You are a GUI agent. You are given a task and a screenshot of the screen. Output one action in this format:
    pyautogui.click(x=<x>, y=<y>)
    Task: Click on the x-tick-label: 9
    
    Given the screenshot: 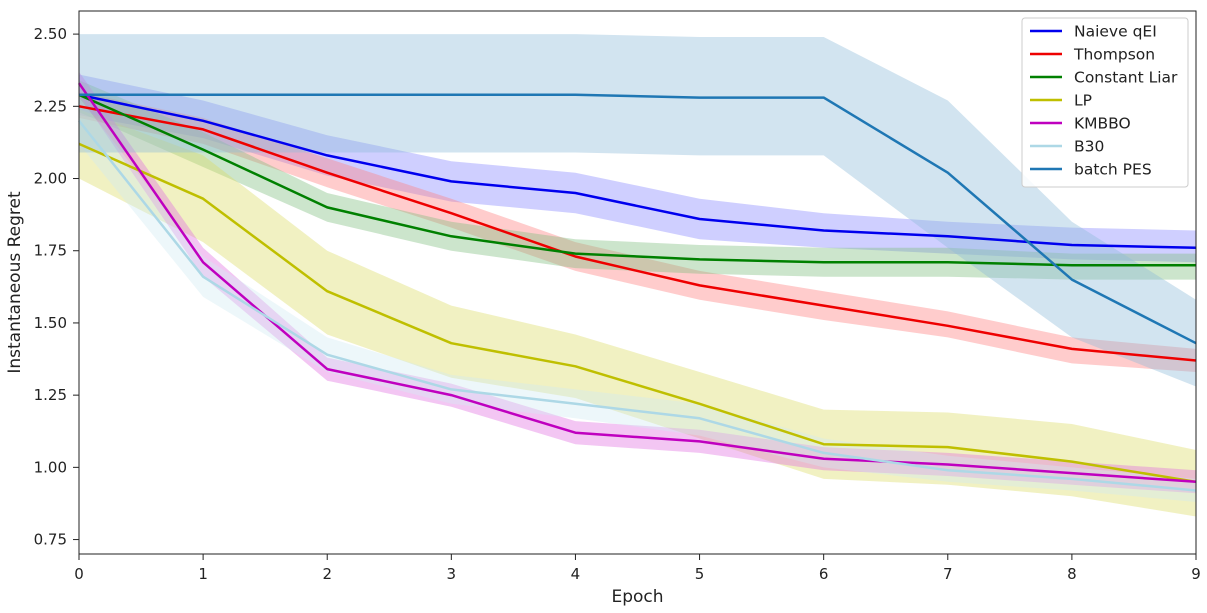 What is the action you would take?
    pyautogui.click(x=1196, y=574)
    